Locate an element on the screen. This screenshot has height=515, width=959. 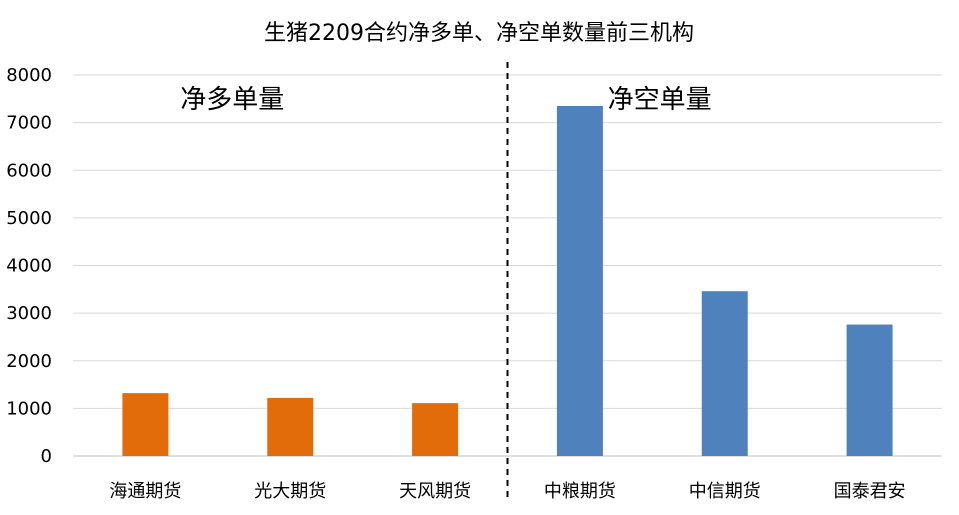
y-tick-label: 5000 is located at coordinates (29, 218).